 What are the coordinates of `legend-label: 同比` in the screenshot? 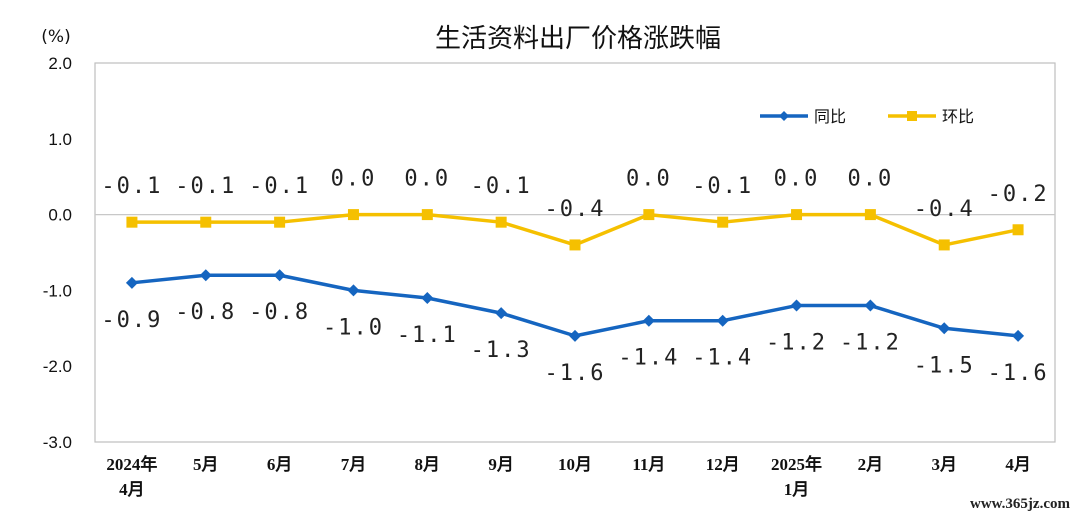 It's located at (830, 116).